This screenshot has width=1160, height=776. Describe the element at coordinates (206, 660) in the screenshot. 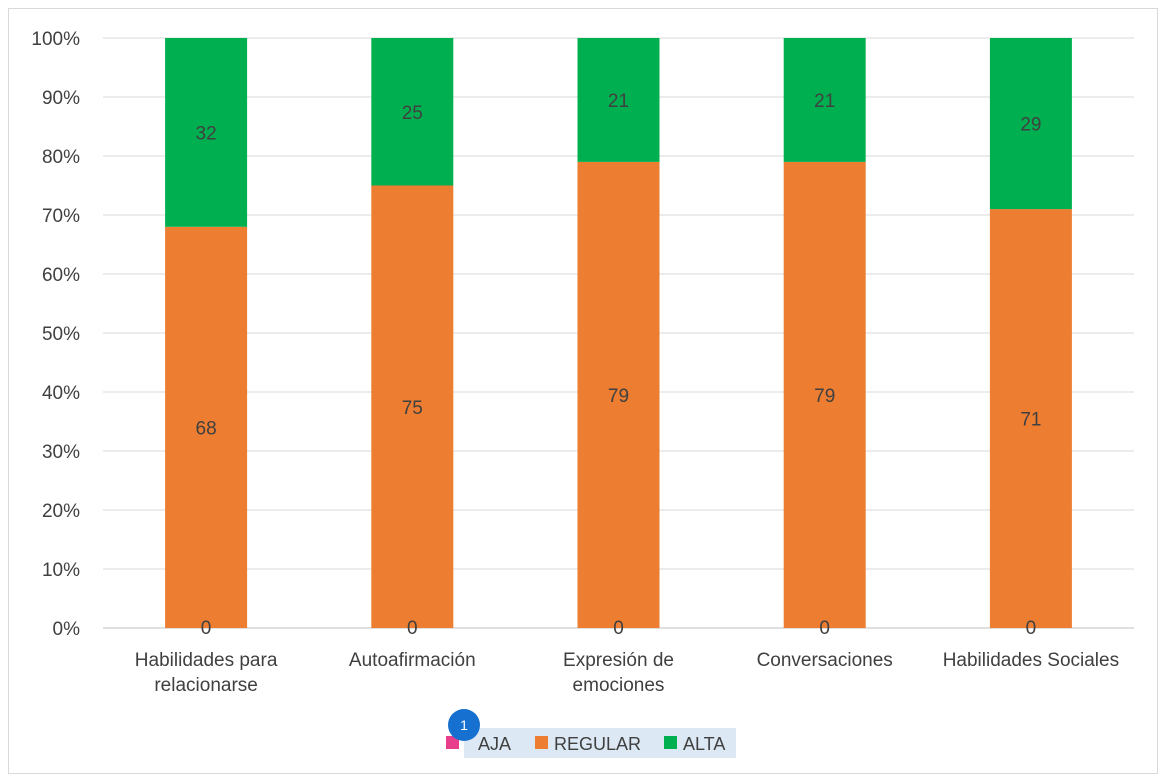

I see `category-label: Habilidades para` at that location.